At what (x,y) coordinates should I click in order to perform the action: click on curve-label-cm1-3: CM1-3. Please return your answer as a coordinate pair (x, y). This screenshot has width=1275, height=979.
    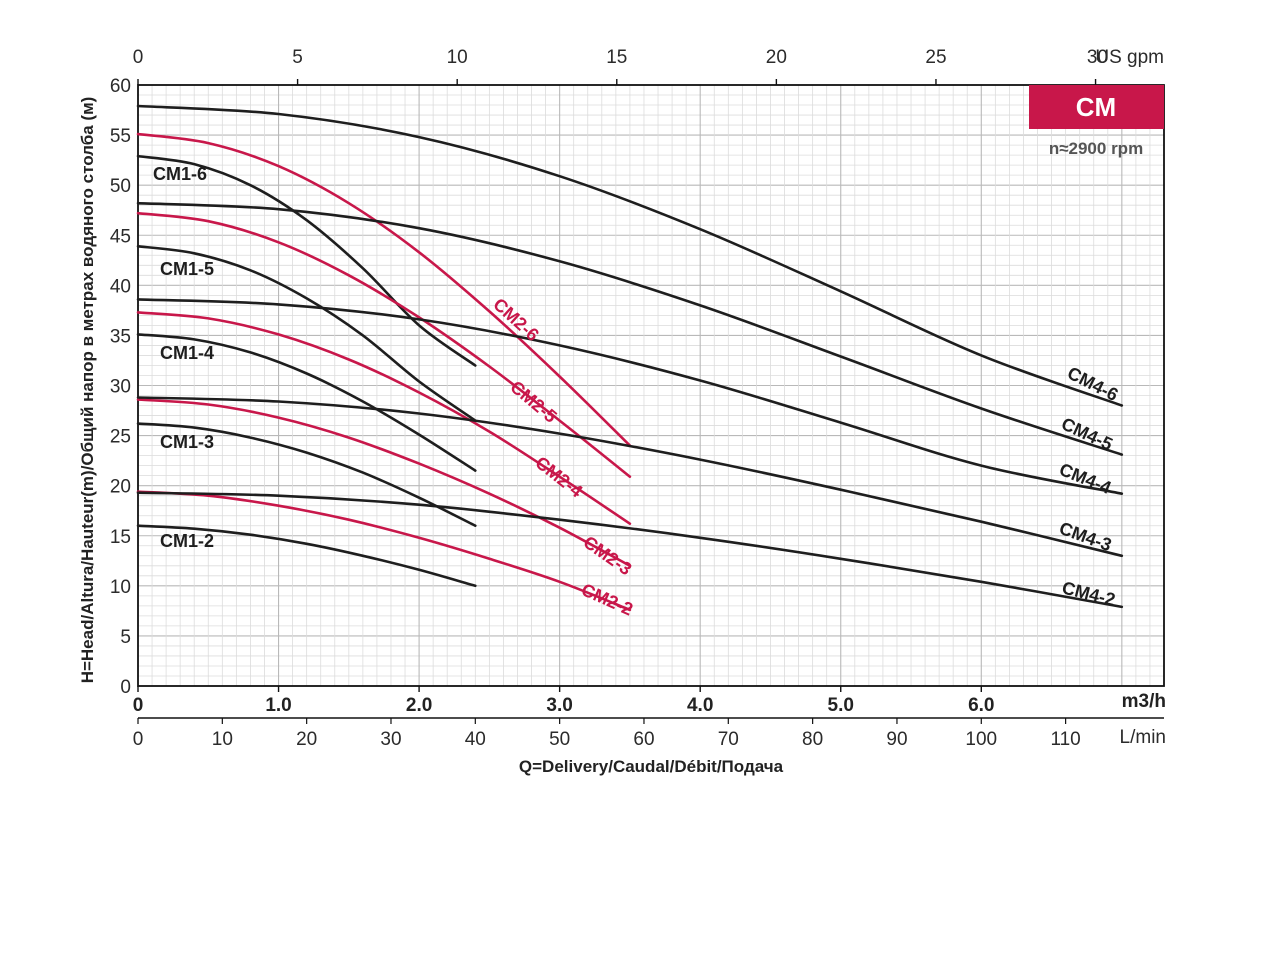
    Looking at the image, I should click on (187, 442).